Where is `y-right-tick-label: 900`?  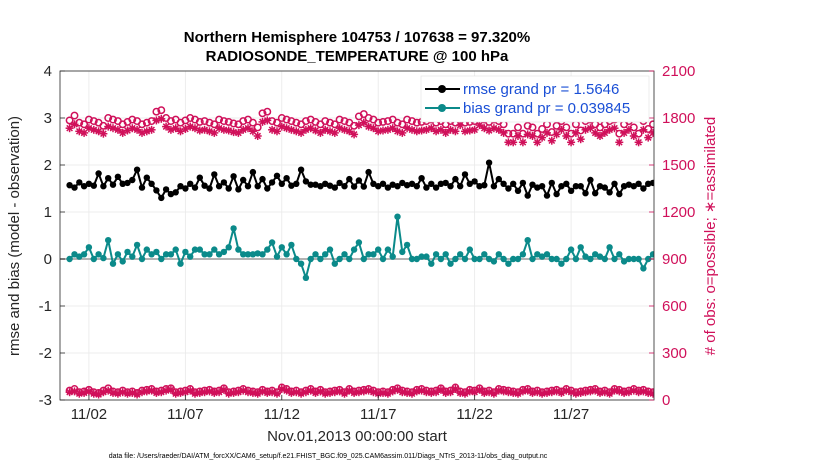 y-right-tick-label: 900 is located at coordinates (674, 259).